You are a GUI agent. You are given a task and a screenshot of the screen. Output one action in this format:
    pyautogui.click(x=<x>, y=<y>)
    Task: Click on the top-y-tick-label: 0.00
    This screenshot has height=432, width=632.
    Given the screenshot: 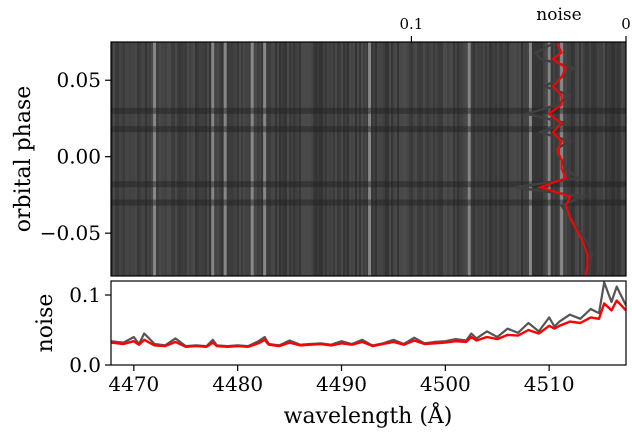 What is the action you would take?
    pyautogui.click(x=78, y=157)
    